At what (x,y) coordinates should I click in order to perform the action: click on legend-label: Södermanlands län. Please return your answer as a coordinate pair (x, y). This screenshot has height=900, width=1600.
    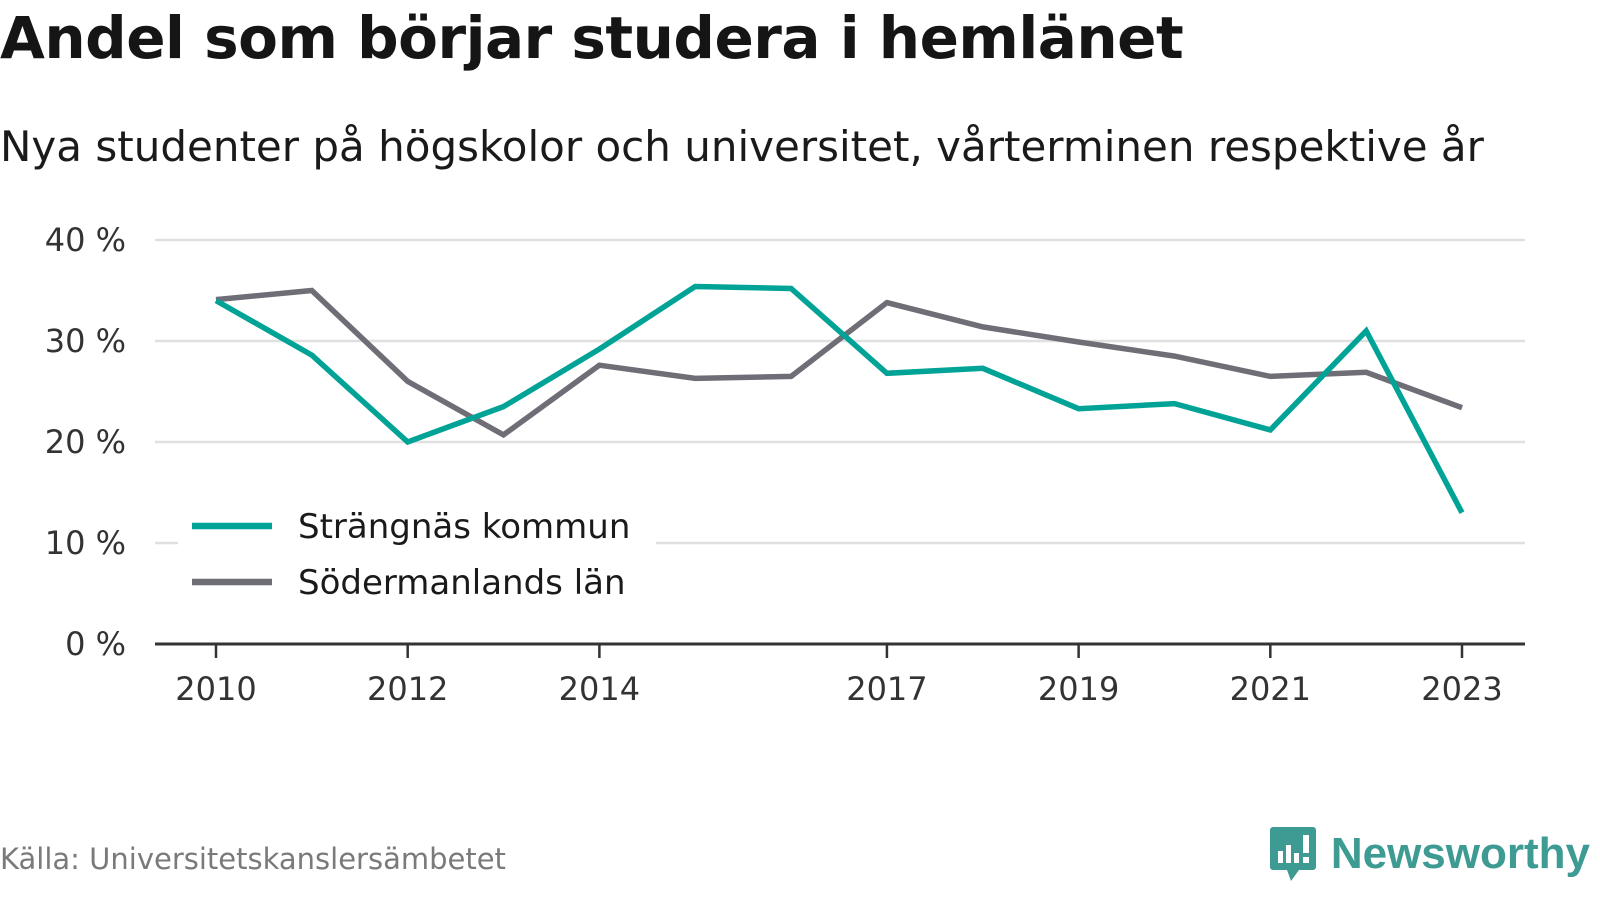
    Looking at the image, I should click on (462, 583).